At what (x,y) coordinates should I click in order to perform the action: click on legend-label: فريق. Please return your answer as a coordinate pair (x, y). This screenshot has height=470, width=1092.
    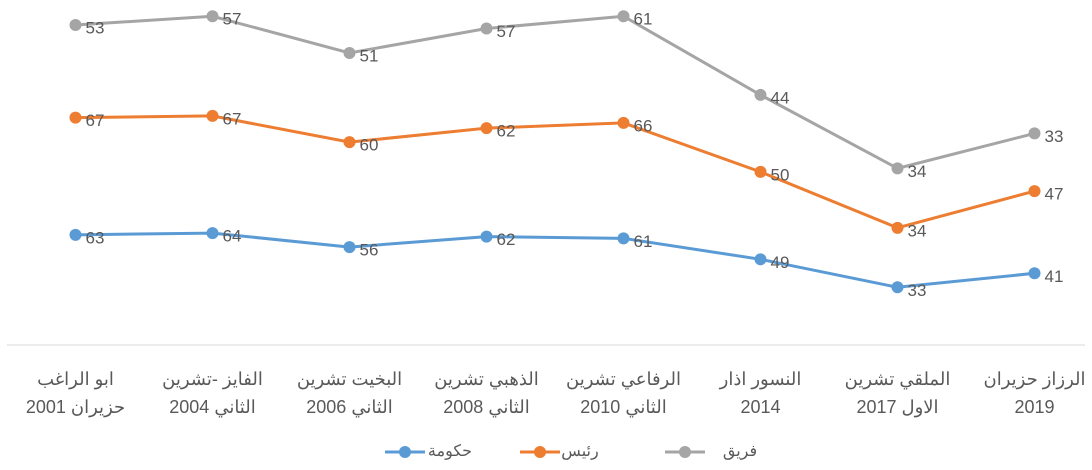
    Looking at the image, I should click on (740, 451).